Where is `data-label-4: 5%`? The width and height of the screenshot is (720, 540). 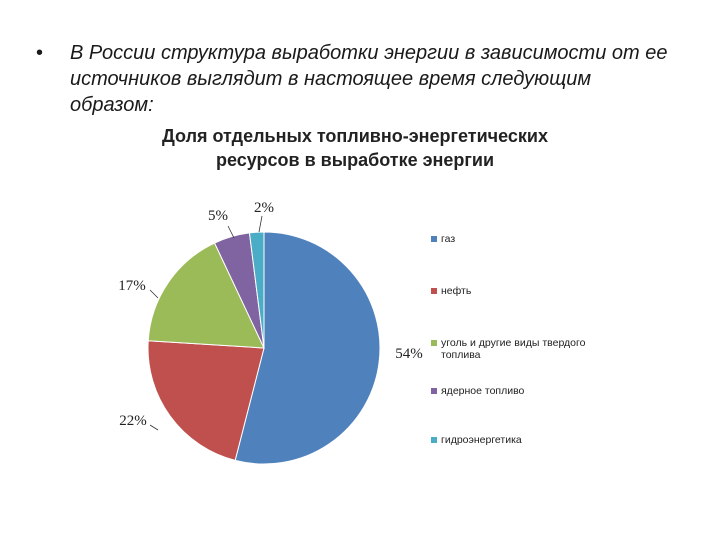 data-label-4: 5% is located at coordinates (218, 216).